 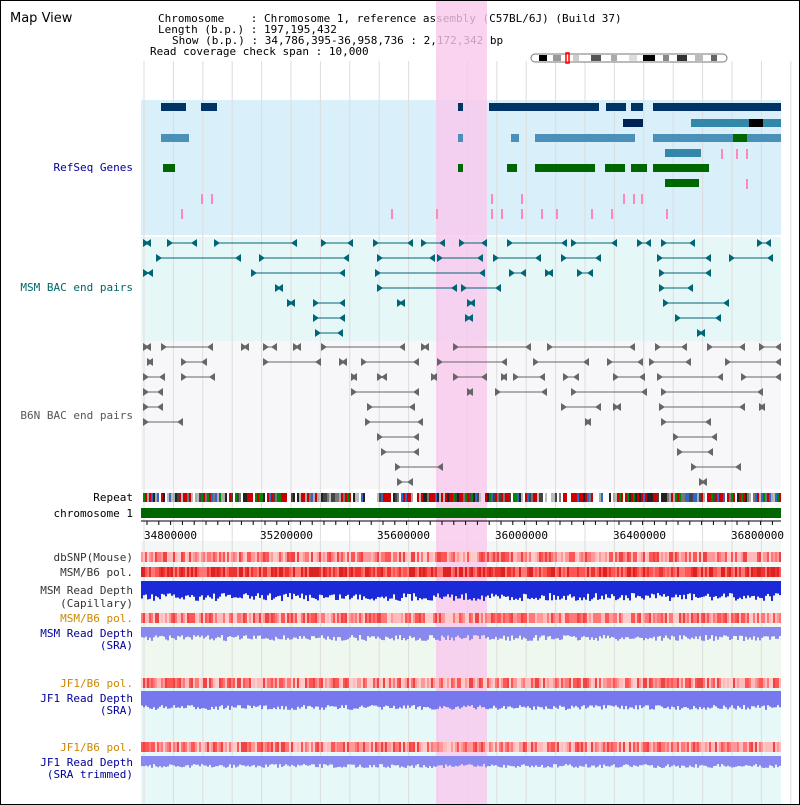 What do you see at coordinates (471, 161) in the screenshot?
I see `refseq-genes-track` at bounding box center [471, 161].